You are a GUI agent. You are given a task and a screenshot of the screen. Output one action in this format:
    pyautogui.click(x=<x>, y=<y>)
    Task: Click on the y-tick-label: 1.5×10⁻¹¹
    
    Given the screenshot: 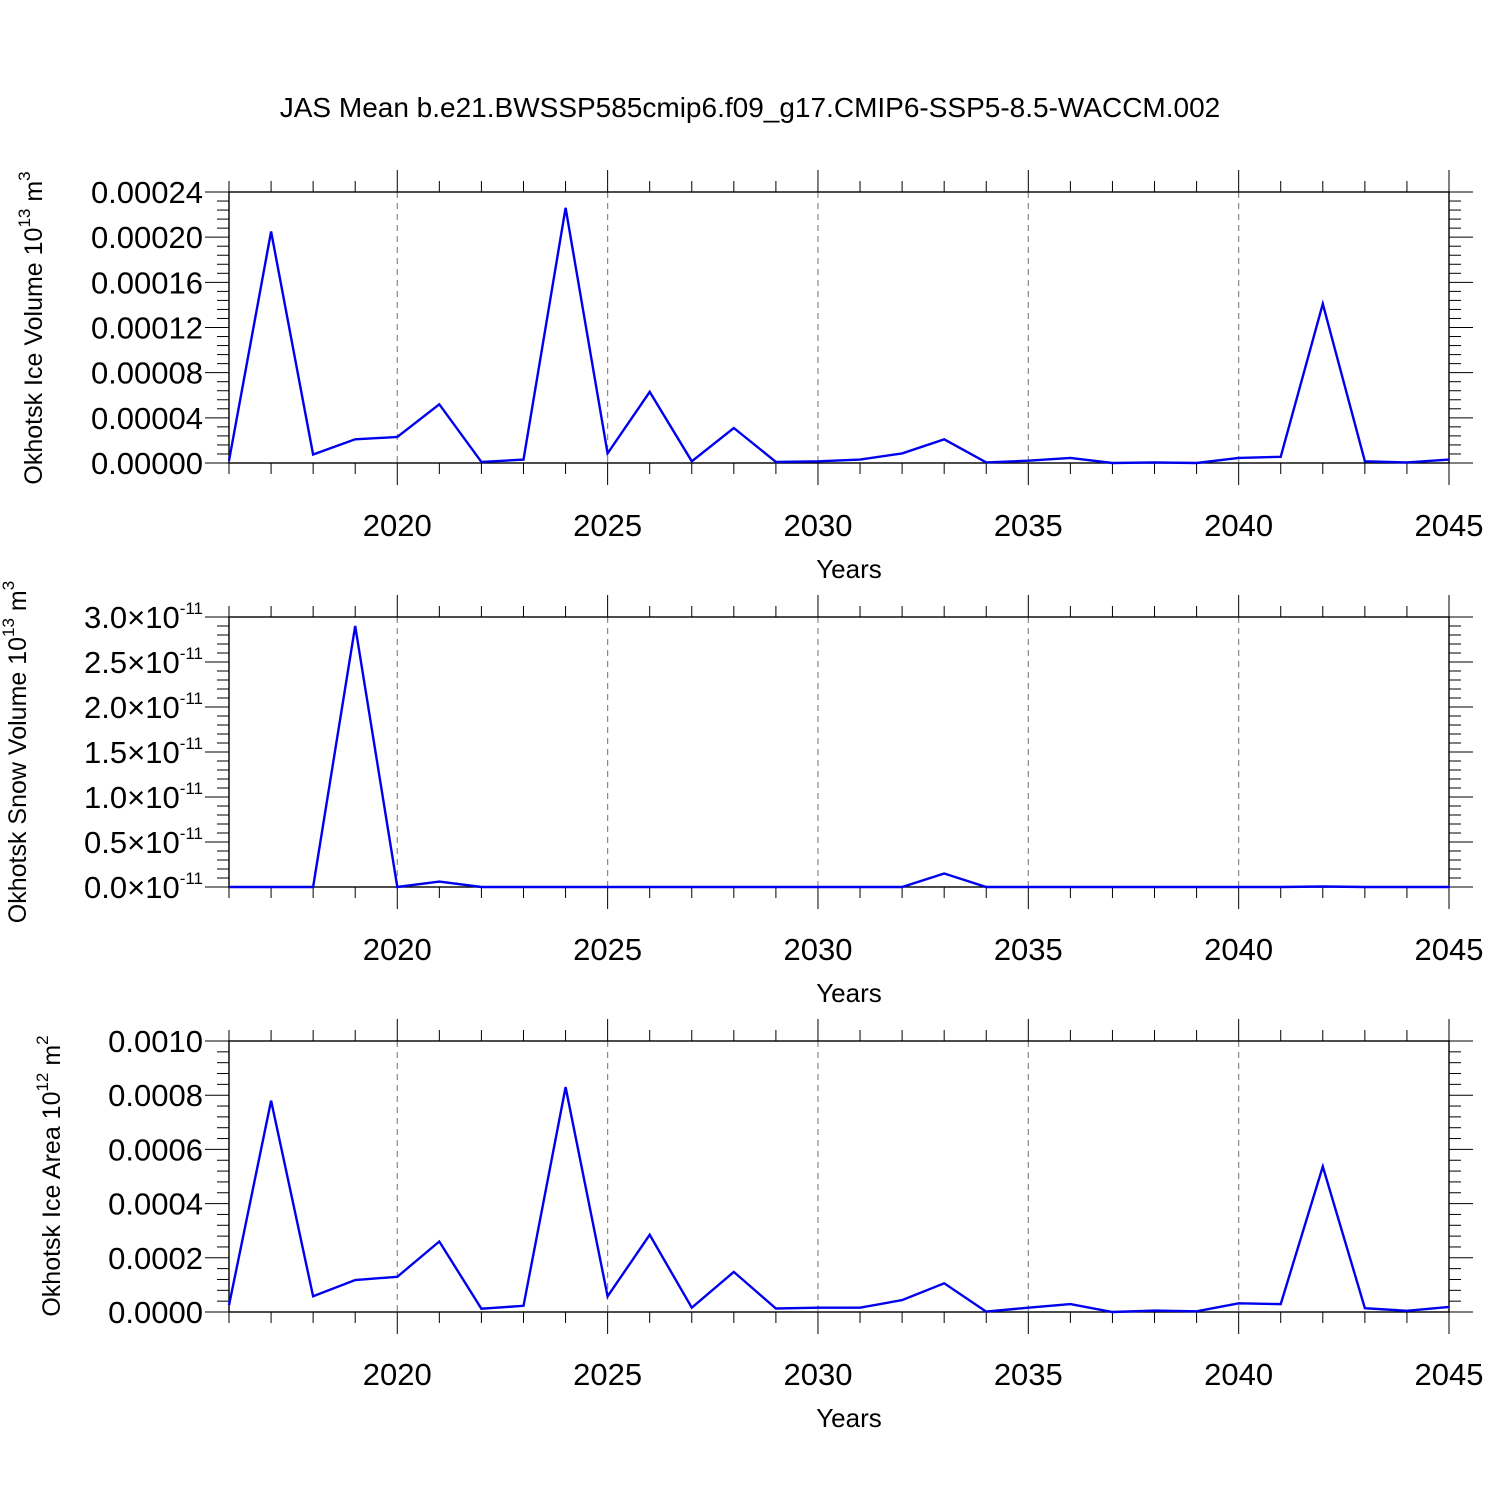 What is the action you would take?
    pyautogui.click(x=143, y=752)
    